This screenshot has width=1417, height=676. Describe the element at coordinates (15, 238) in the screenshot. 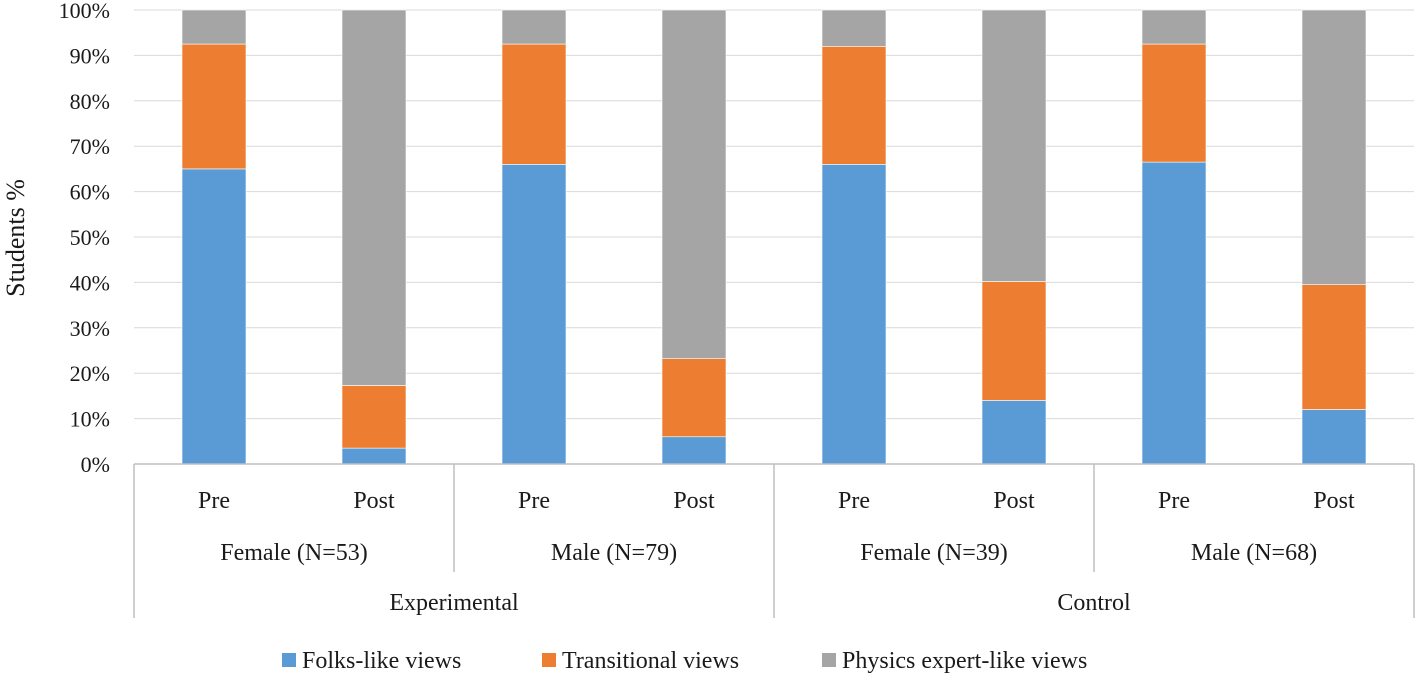

I see `y-axis-label: Students %` at that location.